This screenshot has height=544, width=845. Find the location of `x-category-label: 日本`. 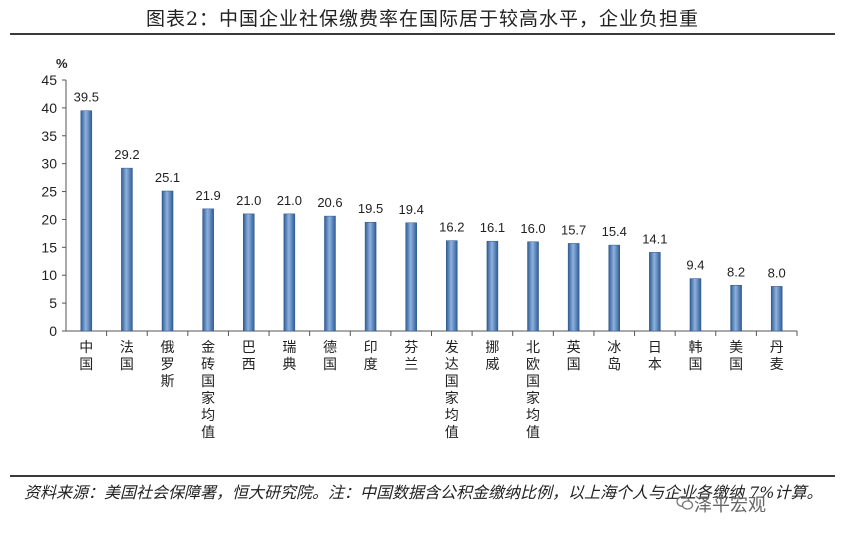

x-category-label: 日本 is located at coordinates (655, 356).